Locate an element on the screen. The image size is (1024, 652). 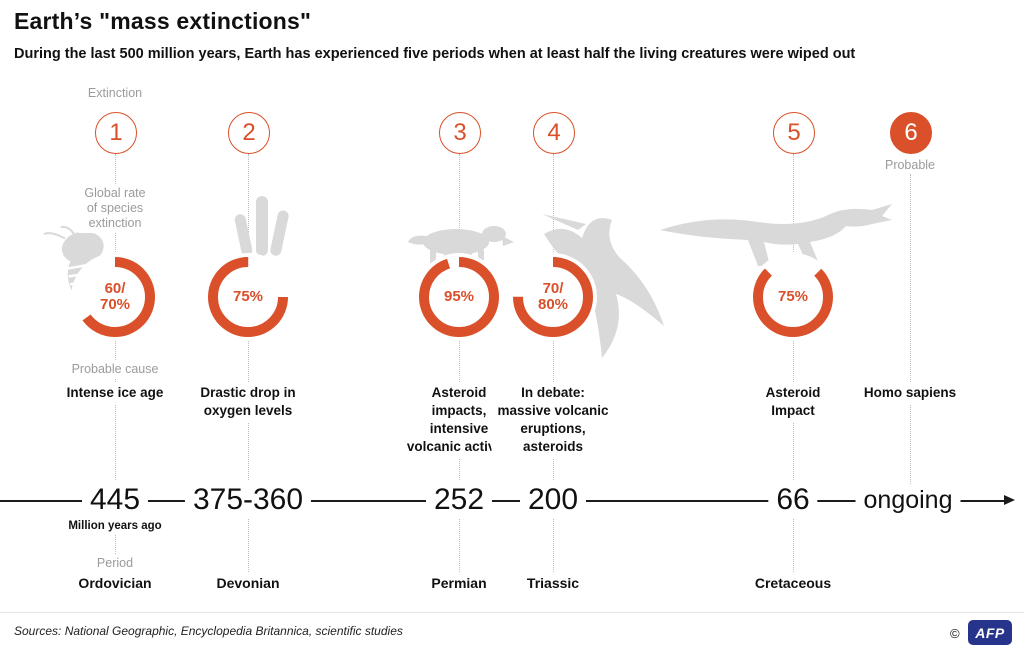
extinction-rate-ring-5: 75% is located at coordinates (793, 297).